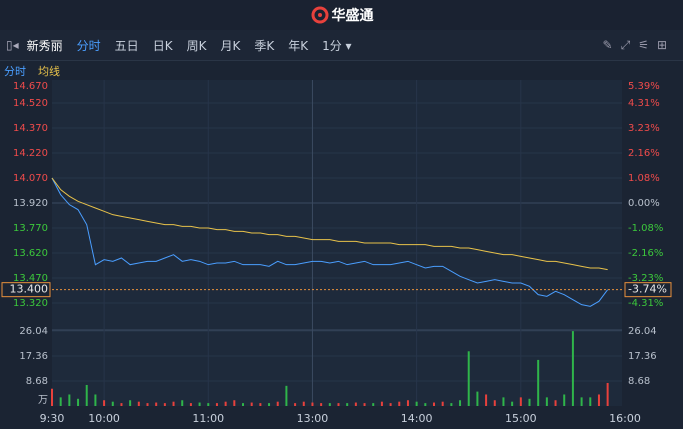 The height and width of the screenshot is (429, 683). Describe the element at coordinates (30, 86) in the screenshot. I see `y-tick-label: 14.670` at that location.